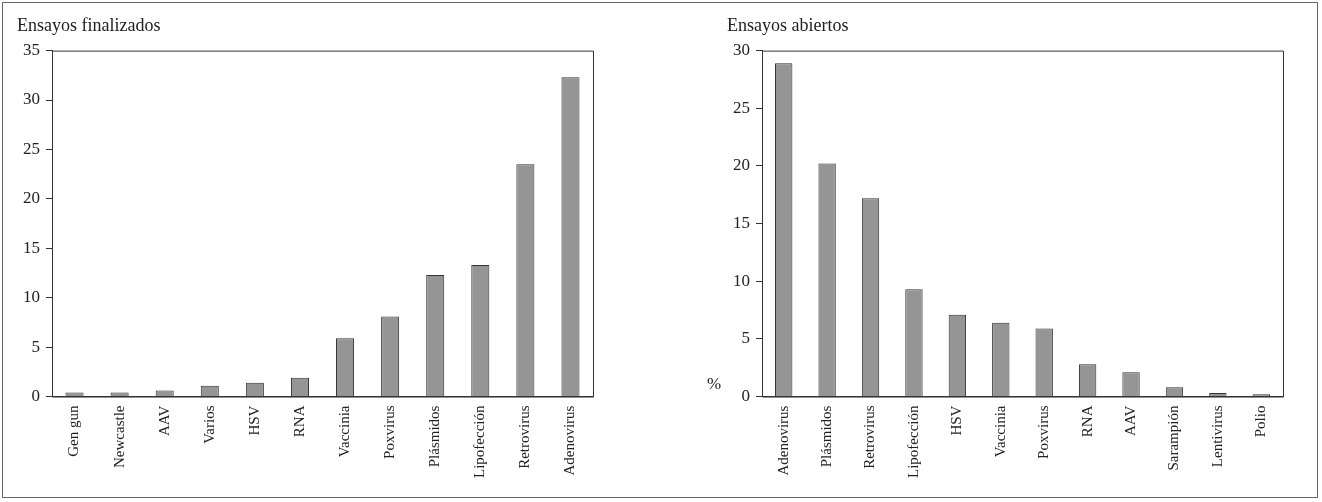 Image resolution: width=1322 pixels, height=502 pixels. What do you see at coordinates (89, 24) in the screenshot?
I see `chart-title: Ensayos finalizados` at bounding box center [89, 24].